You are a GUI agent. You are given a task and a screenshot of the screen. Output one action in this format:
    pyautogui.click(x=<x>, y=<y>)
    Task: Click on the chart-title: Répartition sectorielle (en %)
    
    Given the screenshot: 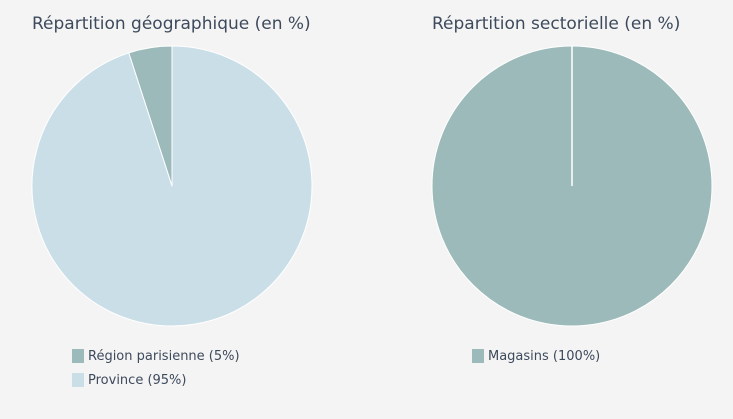 What is the action you would take?
    pyautogui.click(x=556, y=24)
    